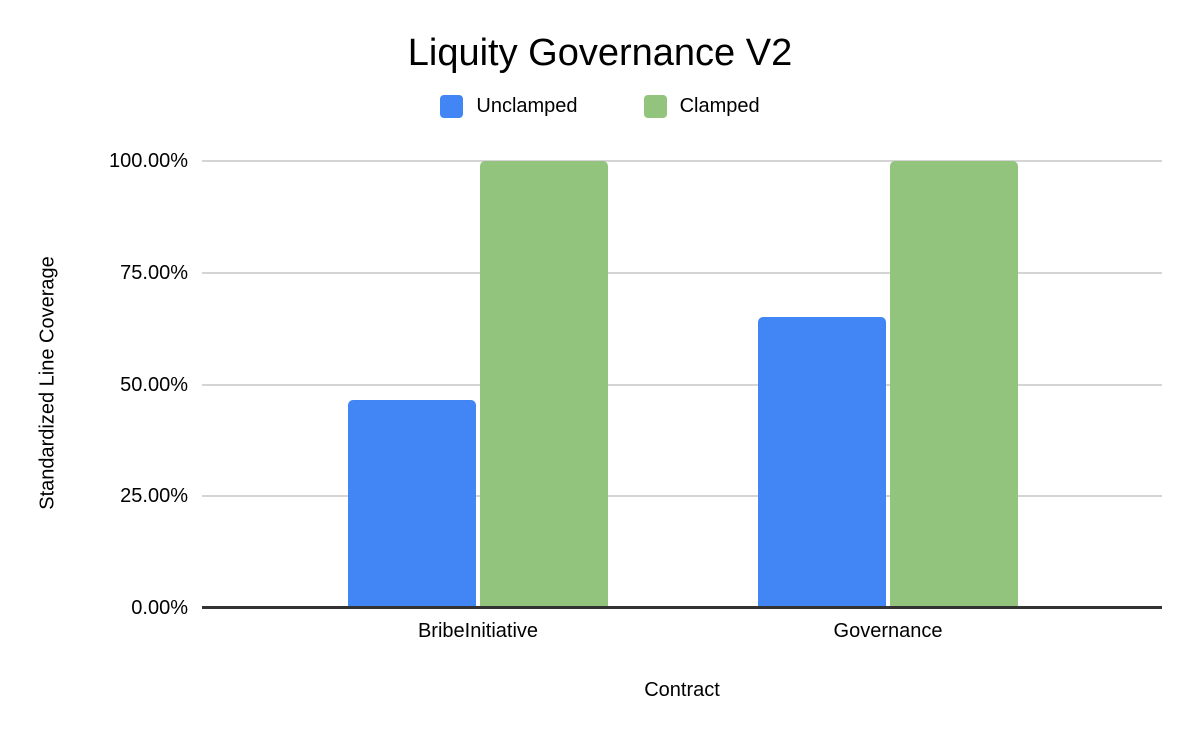  I want to click on legend-swatch-clamped, so click(655, 106).